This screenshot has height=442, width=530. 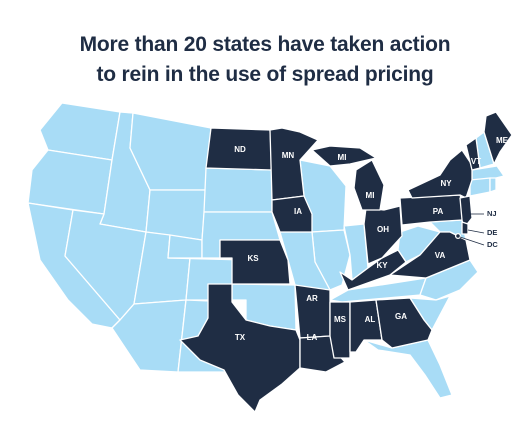 What do you see at coordinates (240, 348) in the screenshot?
I see `state-tx` at bounding box center [240, 348].